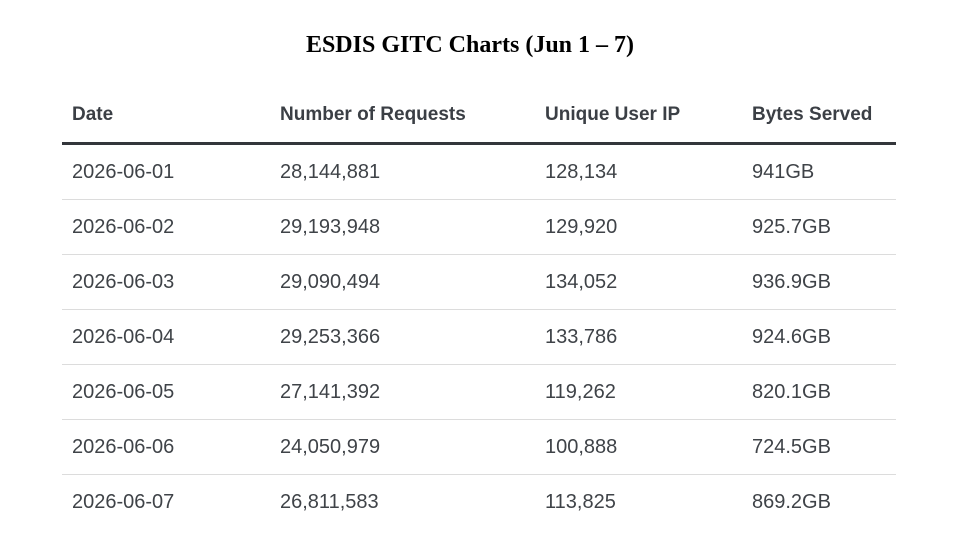 Image resolution: width=972 pixels, height=547 pixels. What do you see at coordinates (166, 227) in the screenshot?
I see `cell-date: 2026-06-02` at bounding box center [166, 227].